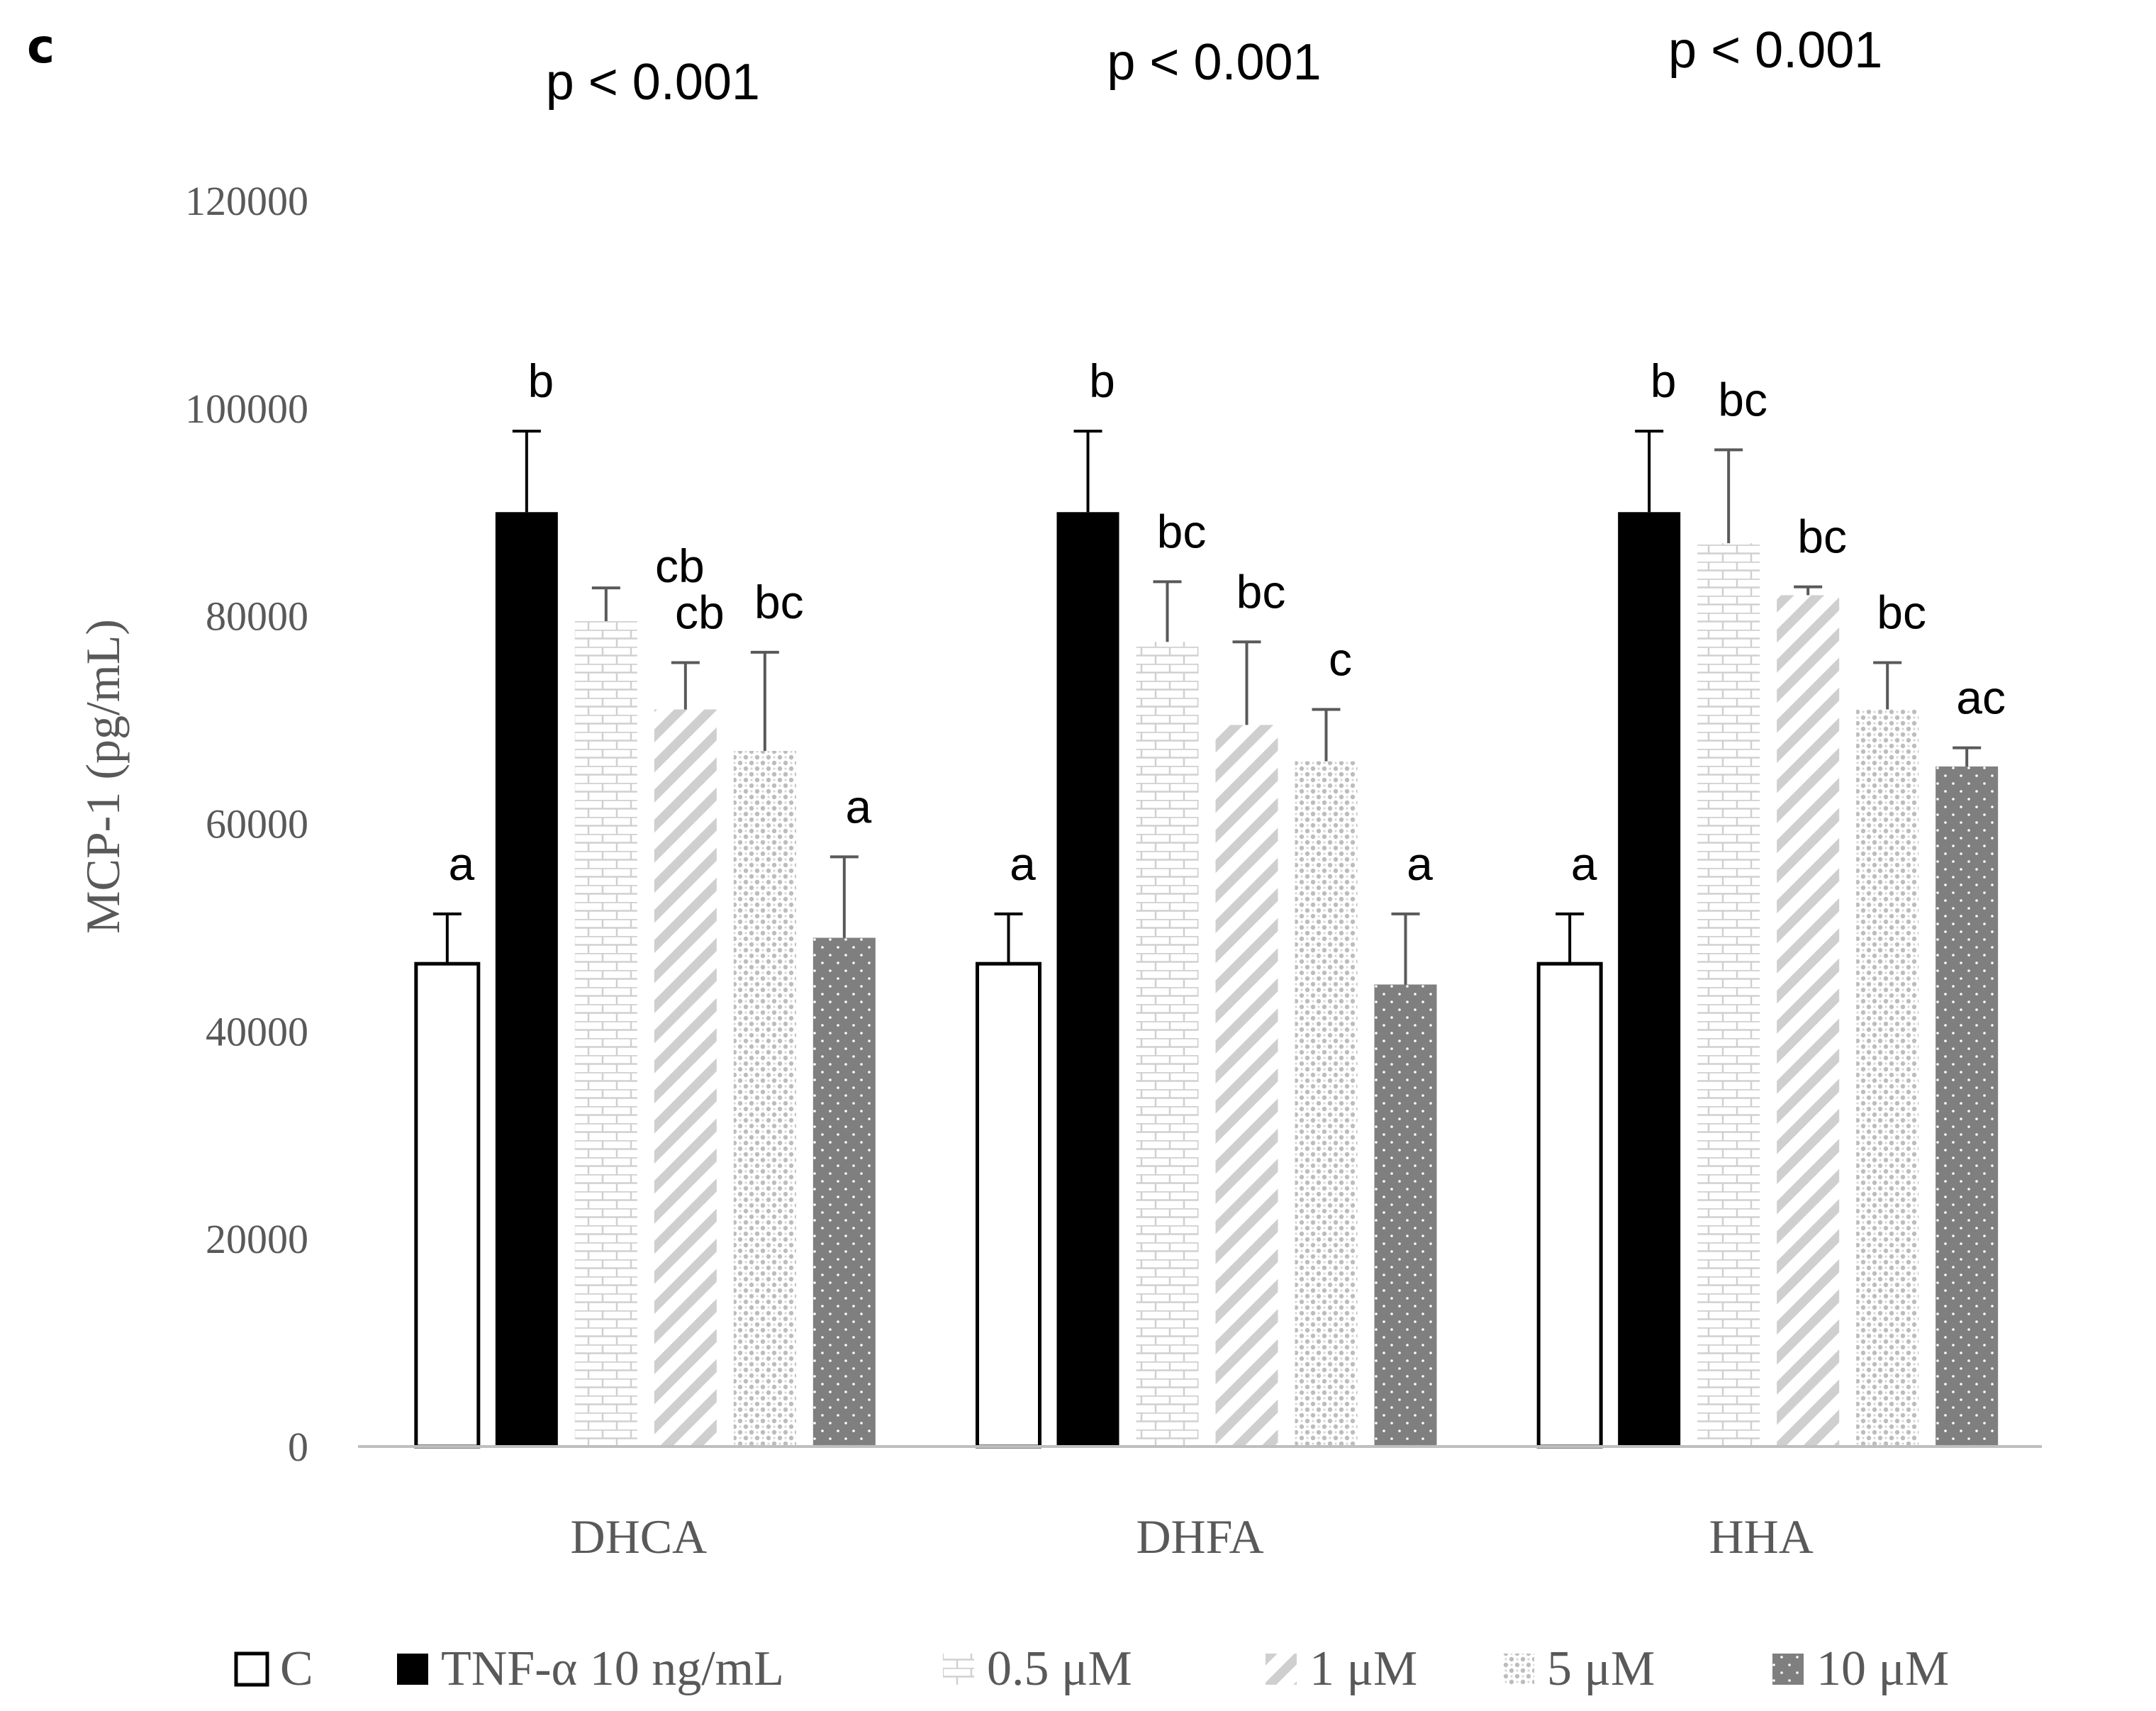 The height and width of the screenshot is (1711, 2156). What do you see at coordinates (1246, 1086) in the screenshot?
I see `bar-dhfa-1-m` at bounding box center [1246, 1086].